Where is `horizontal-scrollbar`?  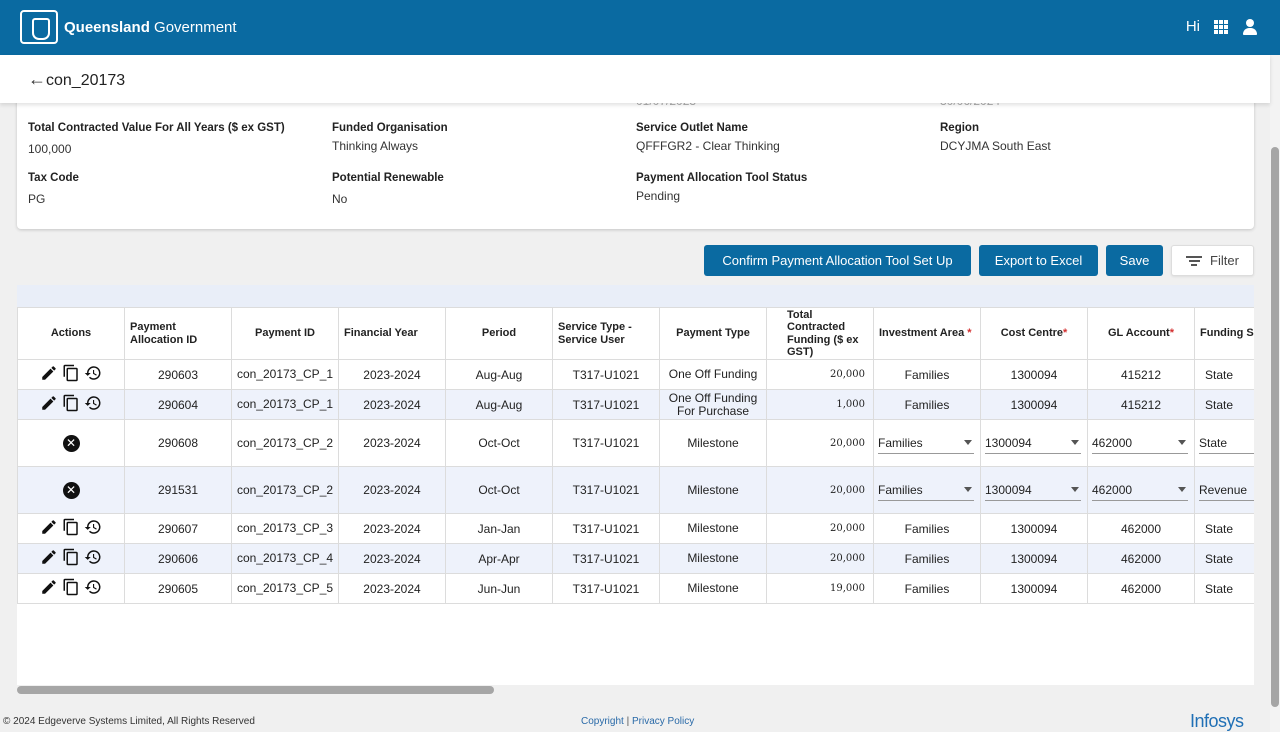
horizontal-scrollbar is located at coordinates (255, 690).